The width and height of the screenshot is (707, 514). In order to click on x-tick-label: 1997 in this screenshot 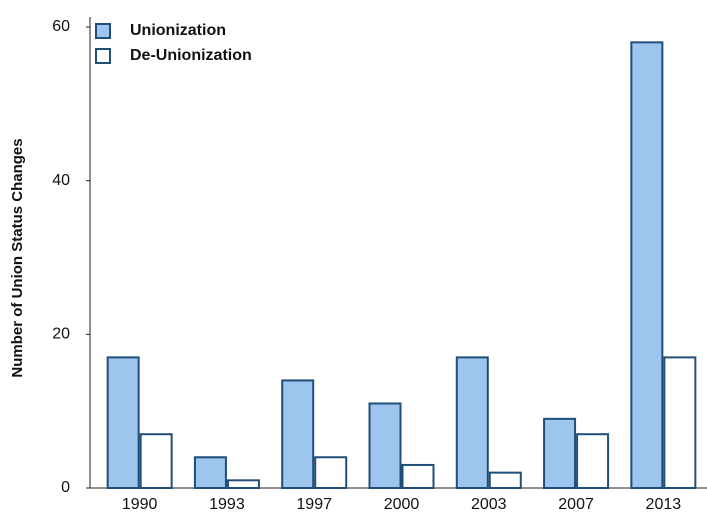, I will do `click(314, 504)`.